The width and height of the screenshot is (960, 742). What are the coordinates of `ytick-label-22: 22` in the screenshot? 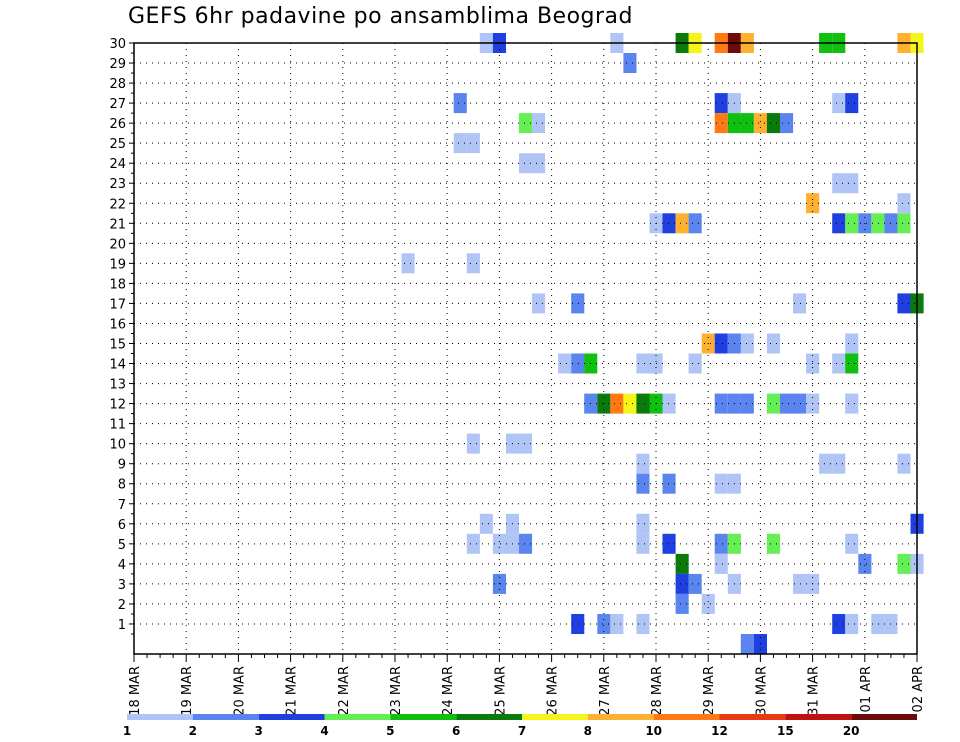 It's located at (117, 204).